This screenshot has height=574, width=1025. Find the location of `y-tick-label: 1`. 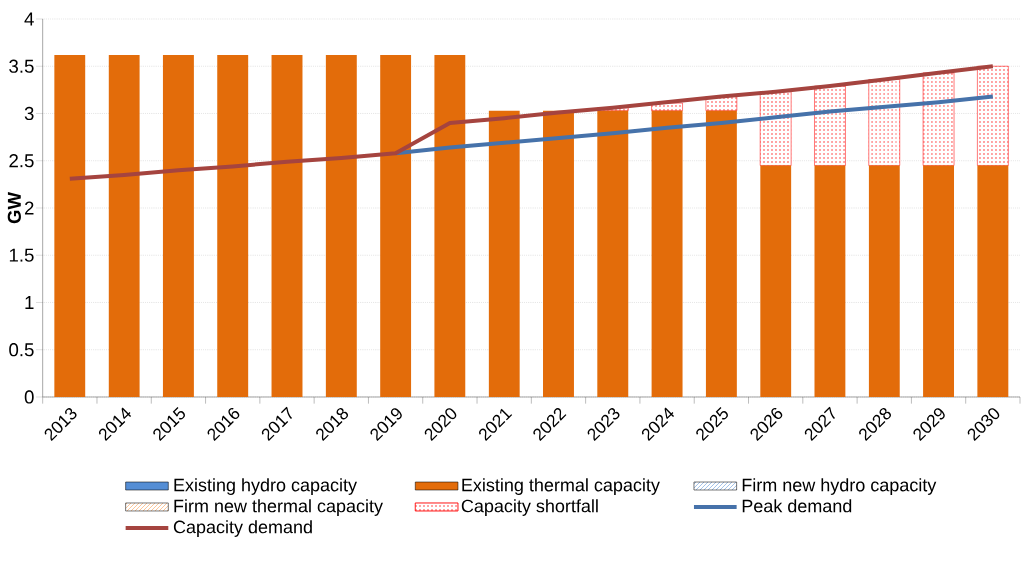

y-tick-label: 1 is located at coordinates (29, 302).